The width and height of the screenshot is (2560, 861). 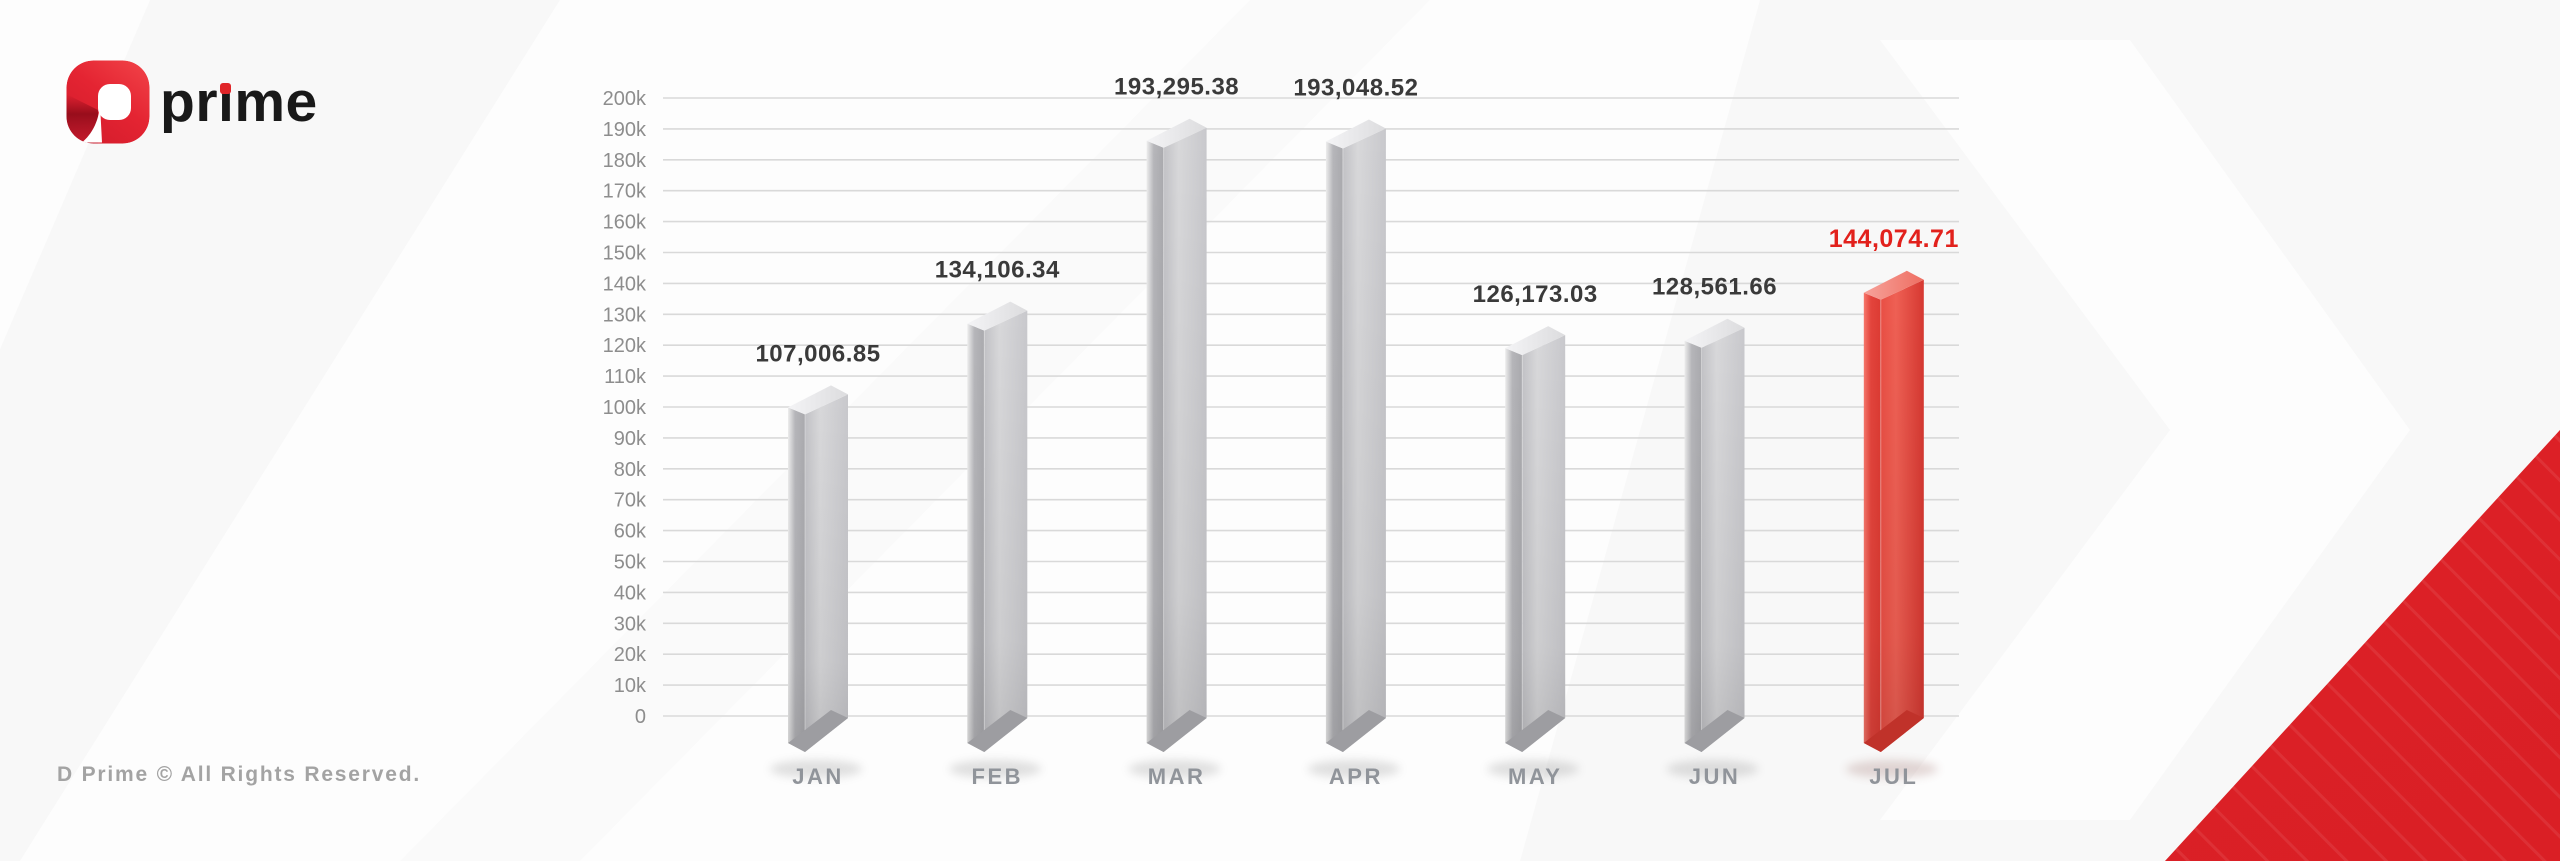 What do you see at coordinates (239, 774) in the screenshot?
I see `copyright-text: D Prime © All Rights Reserved.` at bounding box center [239, 774].